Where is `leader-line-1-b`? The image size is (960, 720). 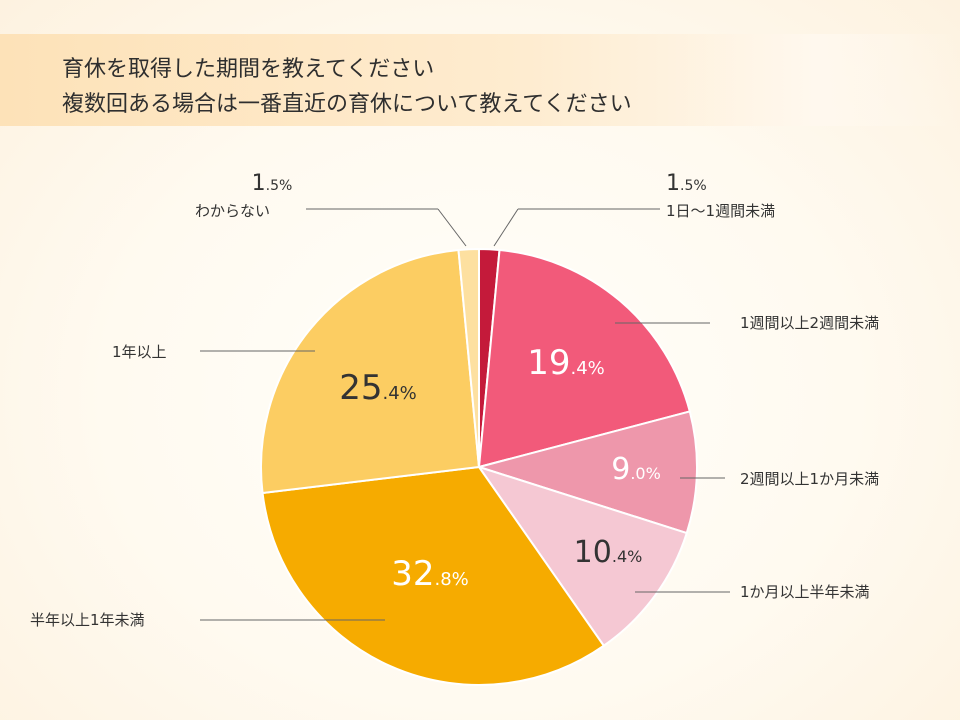
leader-line-1-b is located at coordinates (506, 227).